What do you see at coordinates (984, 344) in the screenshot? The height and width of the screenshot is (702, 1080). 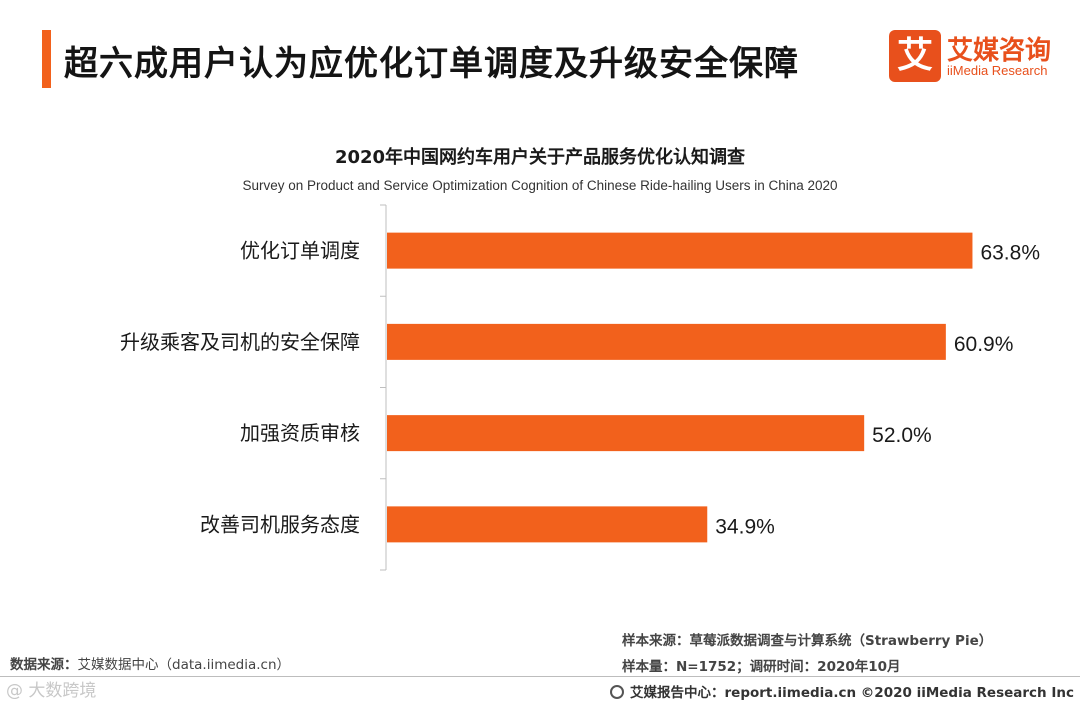 I see `data-label: 60.9%` at bounding box center [984, 344].